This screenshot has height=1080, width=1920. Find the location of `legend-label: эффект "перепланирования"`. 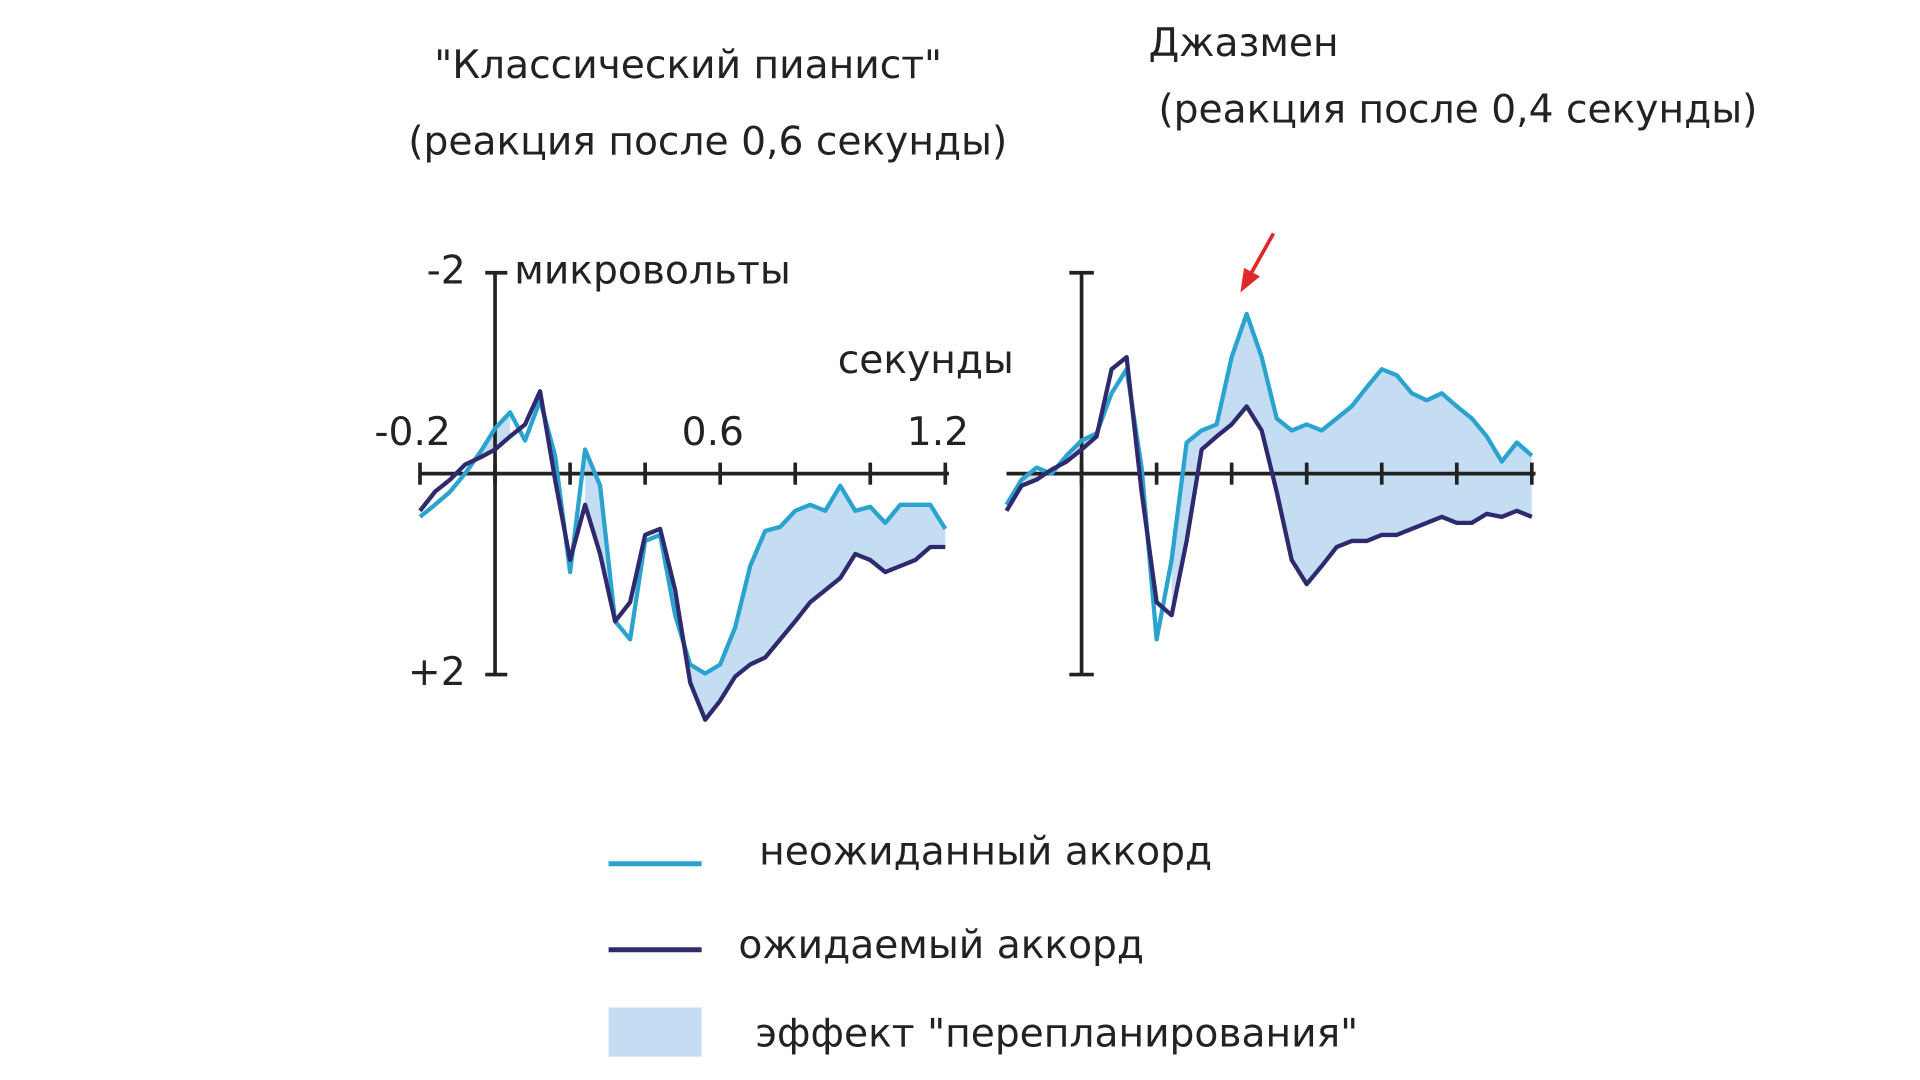

legend-label: эффект "перепланирования" is located at coordinates (1057, 1033).